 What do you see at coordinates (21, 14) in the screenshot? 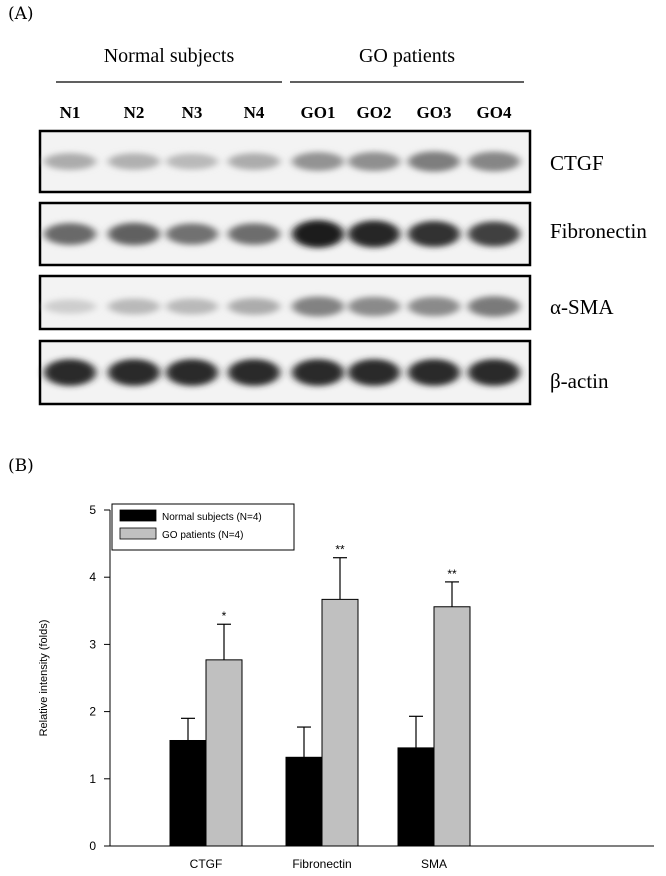
I see `panel-a-label: (A)` at bounding box center [21, 14].